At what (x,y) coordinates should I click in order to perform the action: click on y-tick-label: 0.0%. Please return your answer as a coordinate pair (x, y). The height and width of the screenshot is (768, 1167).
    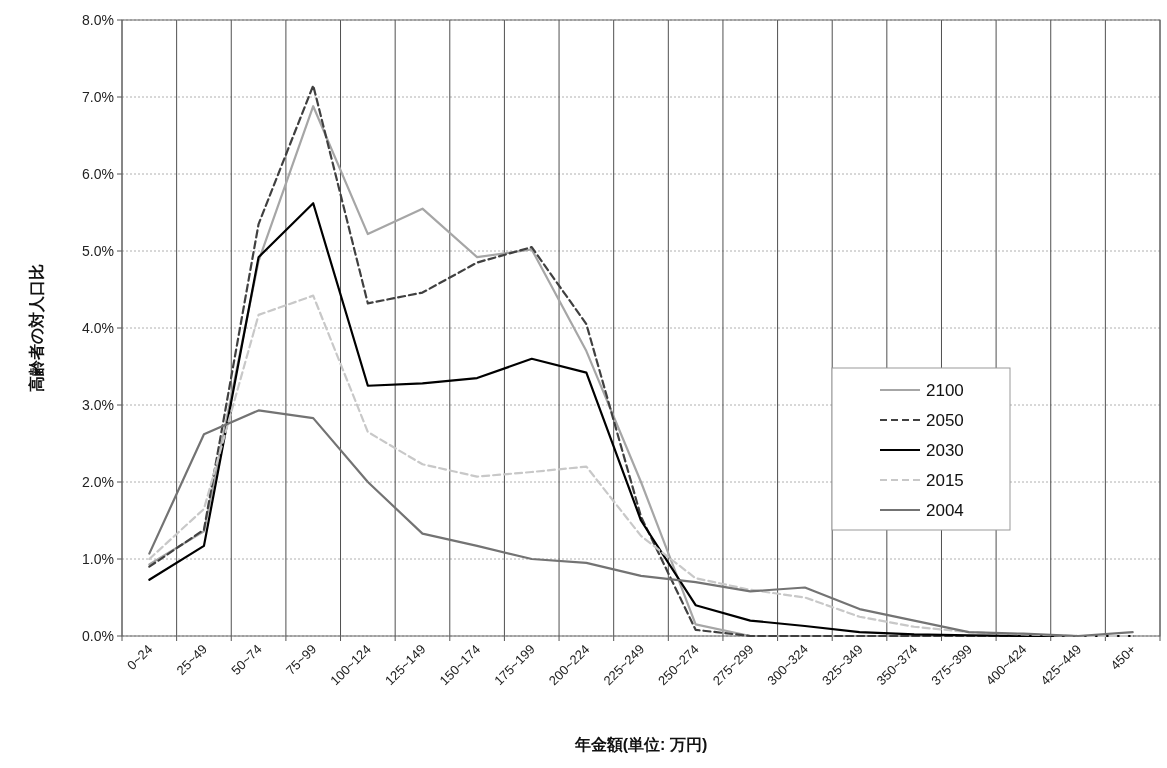
    Looking at the image, I should click on (98, 636).